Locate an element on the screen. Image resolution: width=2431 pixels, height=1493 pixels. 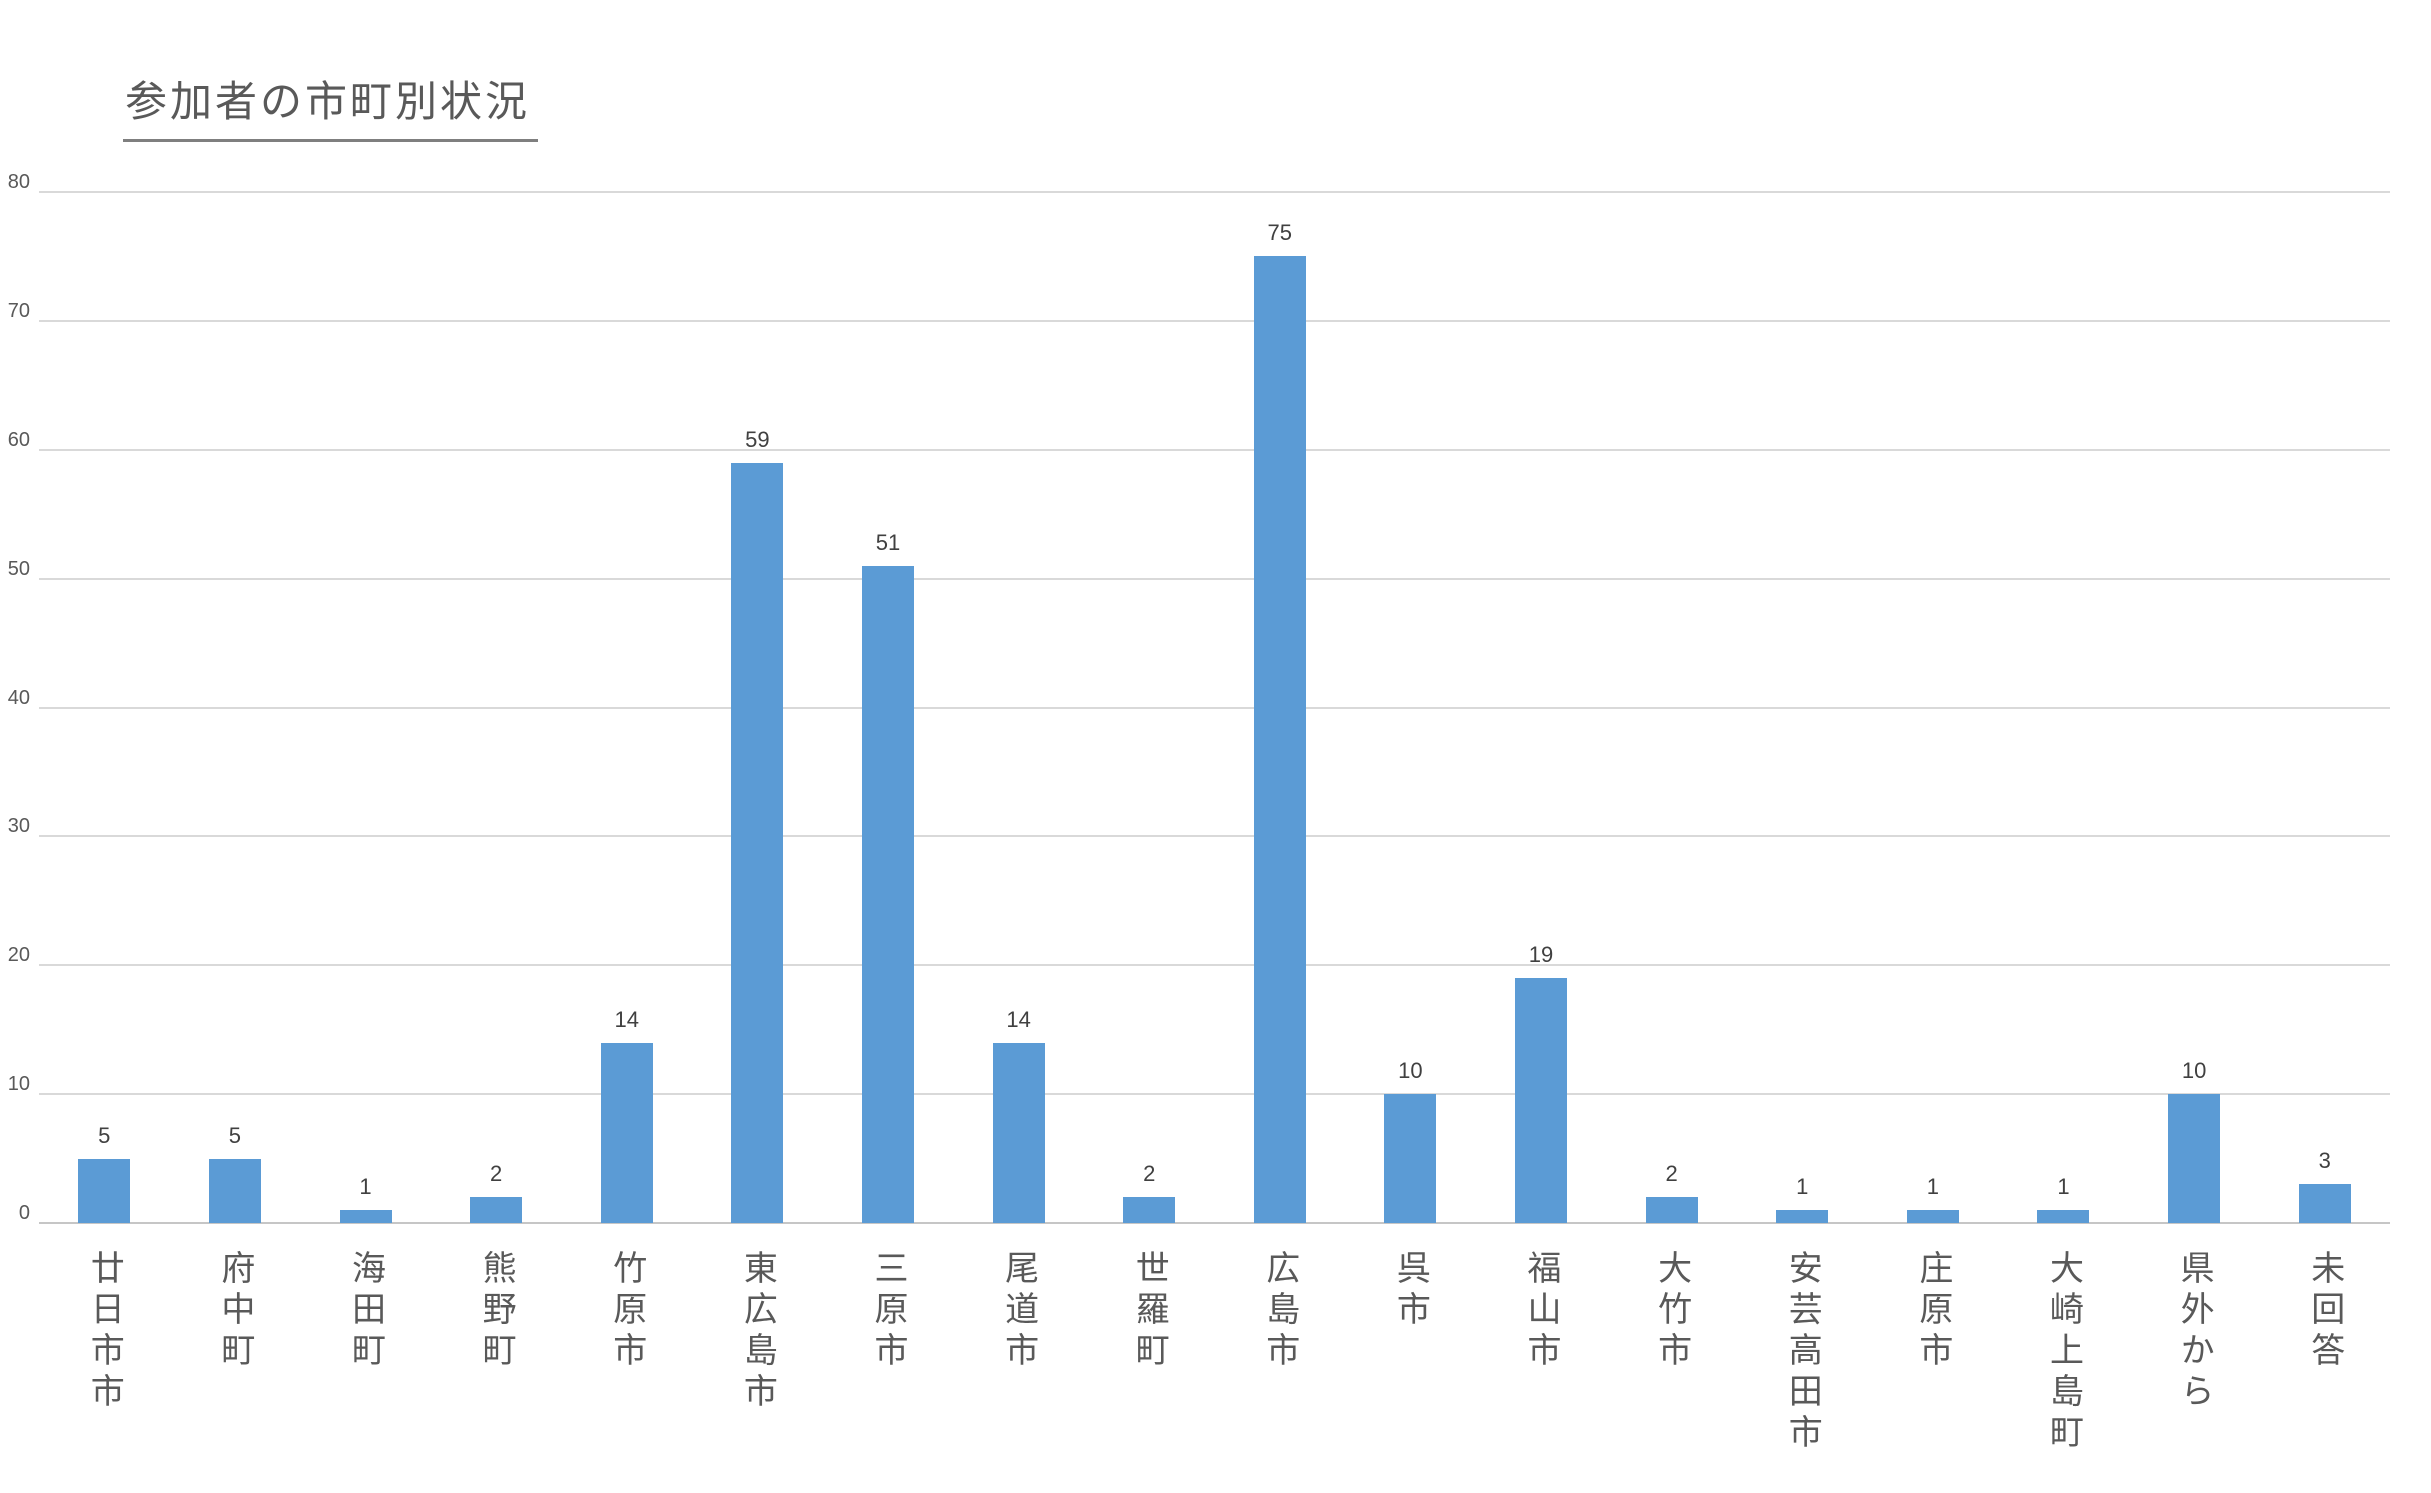
x-category-label: 尾道市 is located at coordinates (1018, 1311).